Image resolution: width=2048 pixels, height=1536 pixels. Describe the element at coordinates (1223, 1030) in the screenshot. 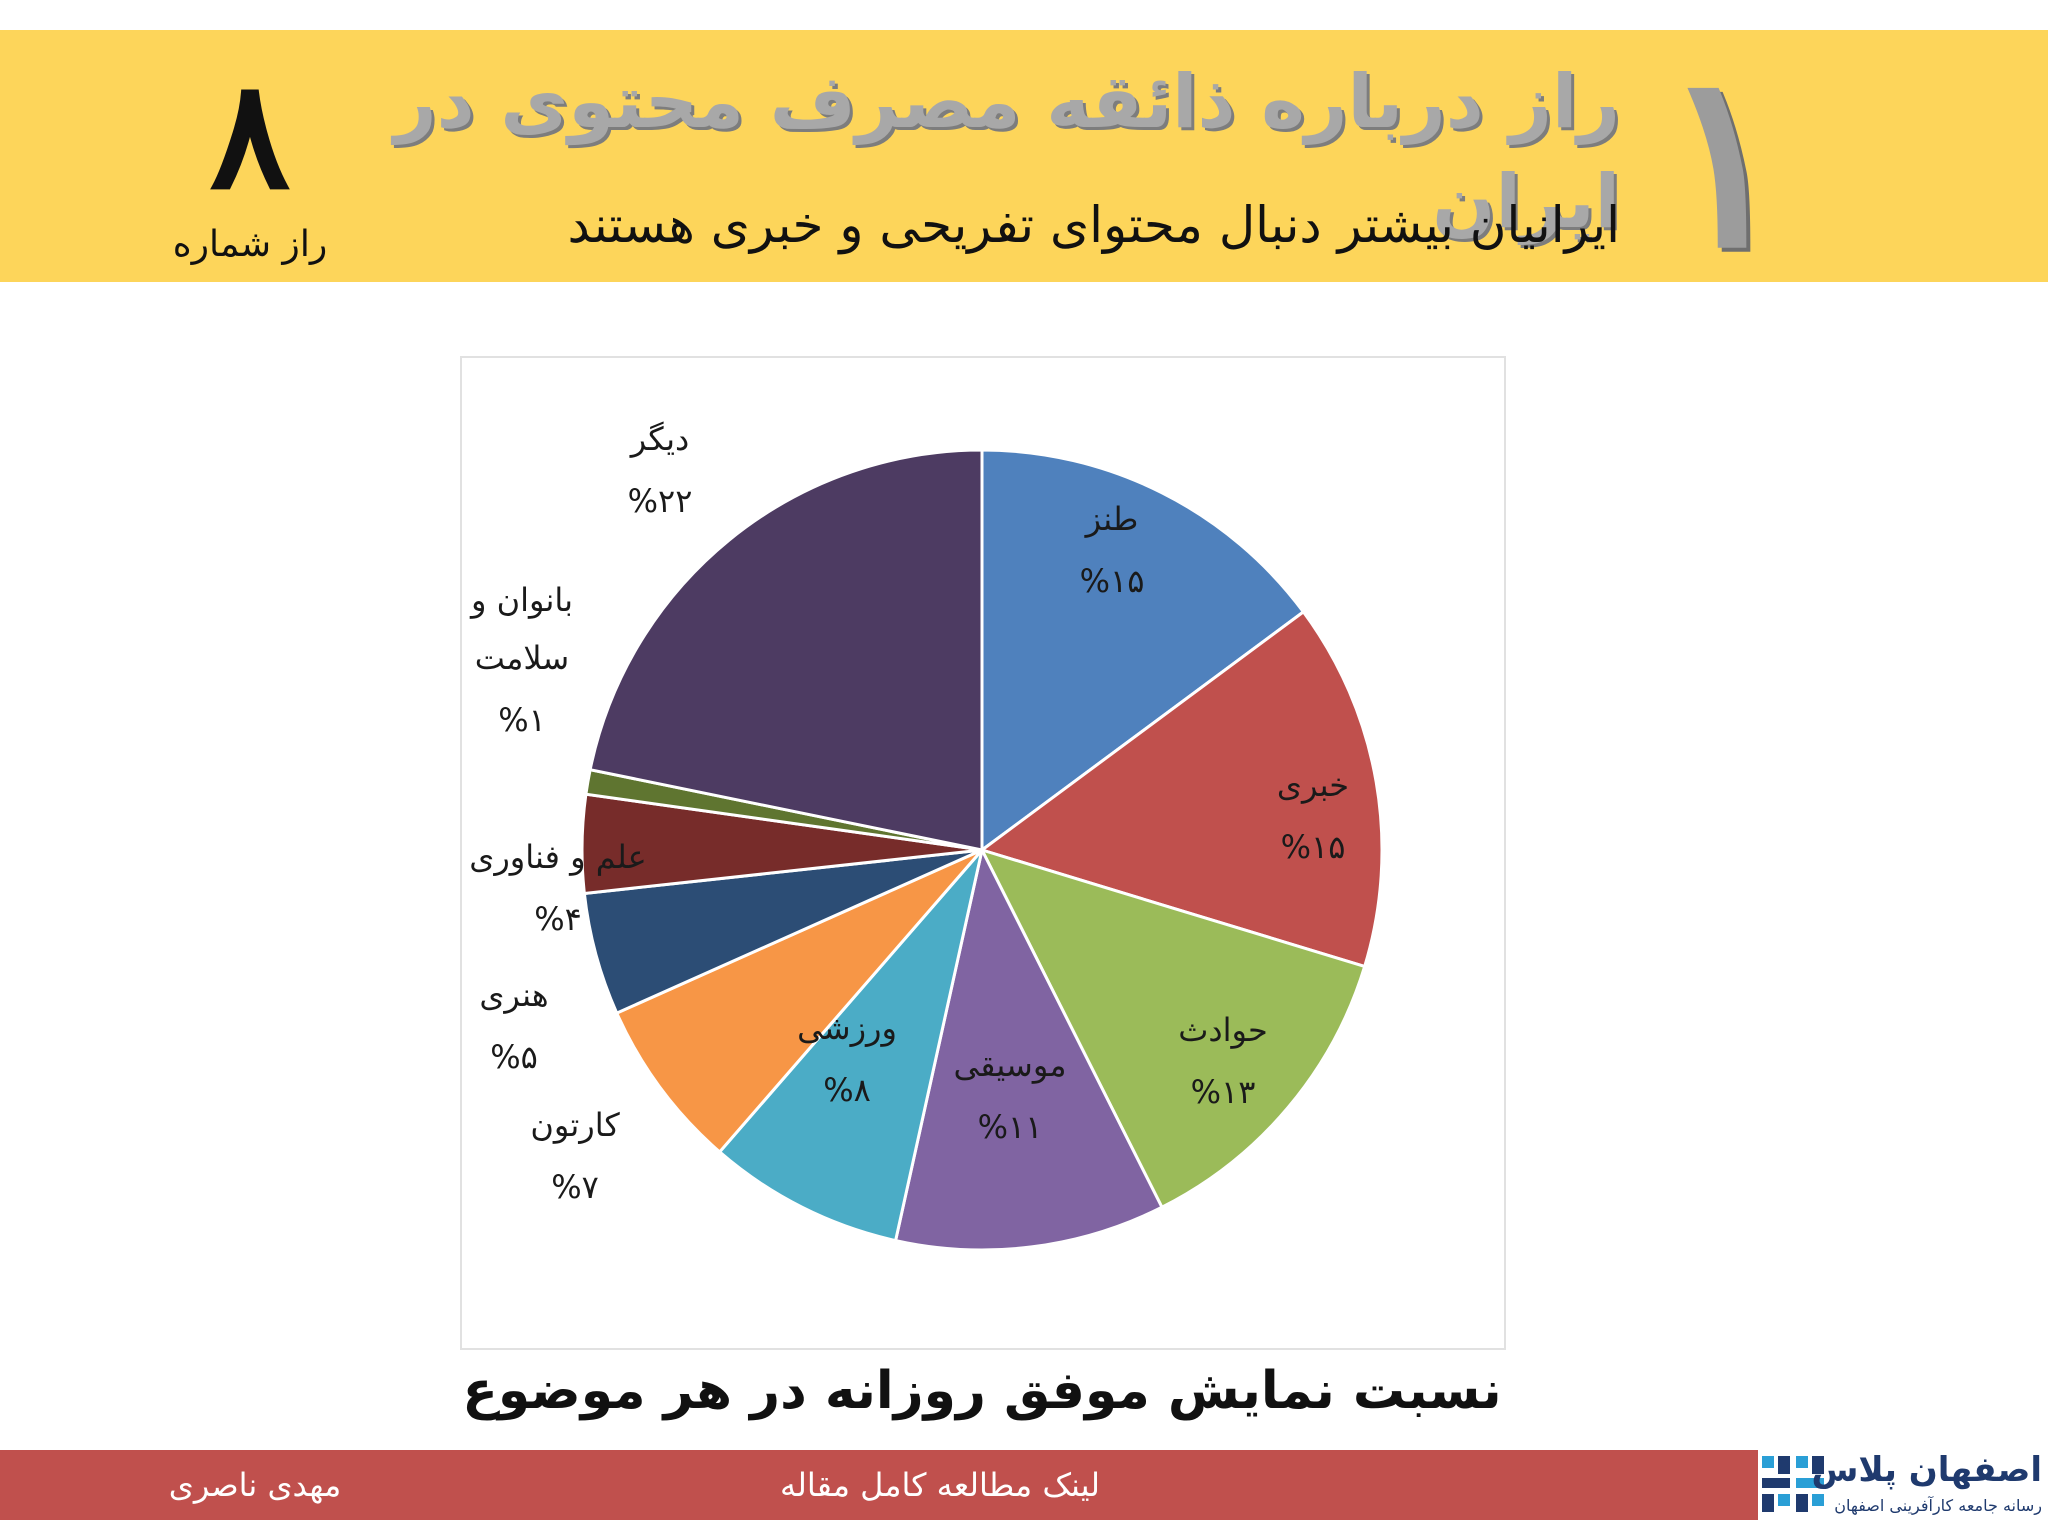

I see `slice-label: حوادث` at that location.